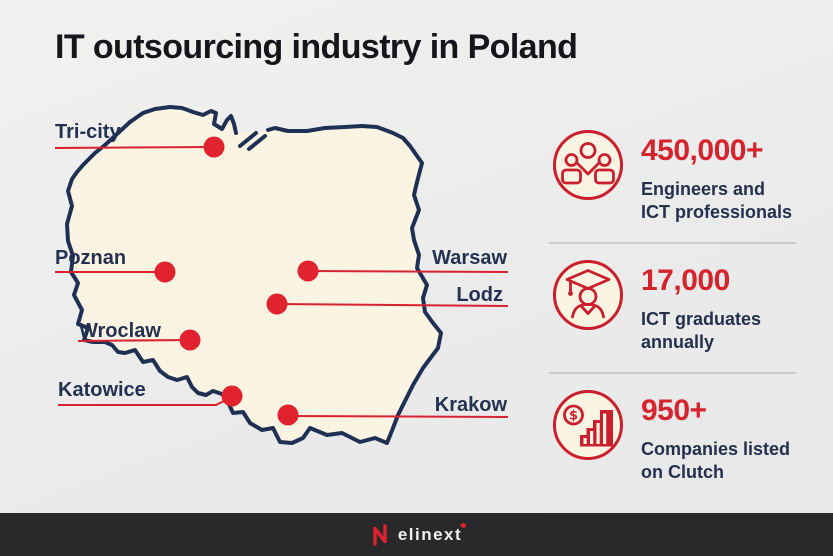 Image resolution: width=833 pixels, height=556 pixels. Describe the element at coordinates (588, 425) in the screenshot. I see `money-growth-chart-icon: $` at that location.